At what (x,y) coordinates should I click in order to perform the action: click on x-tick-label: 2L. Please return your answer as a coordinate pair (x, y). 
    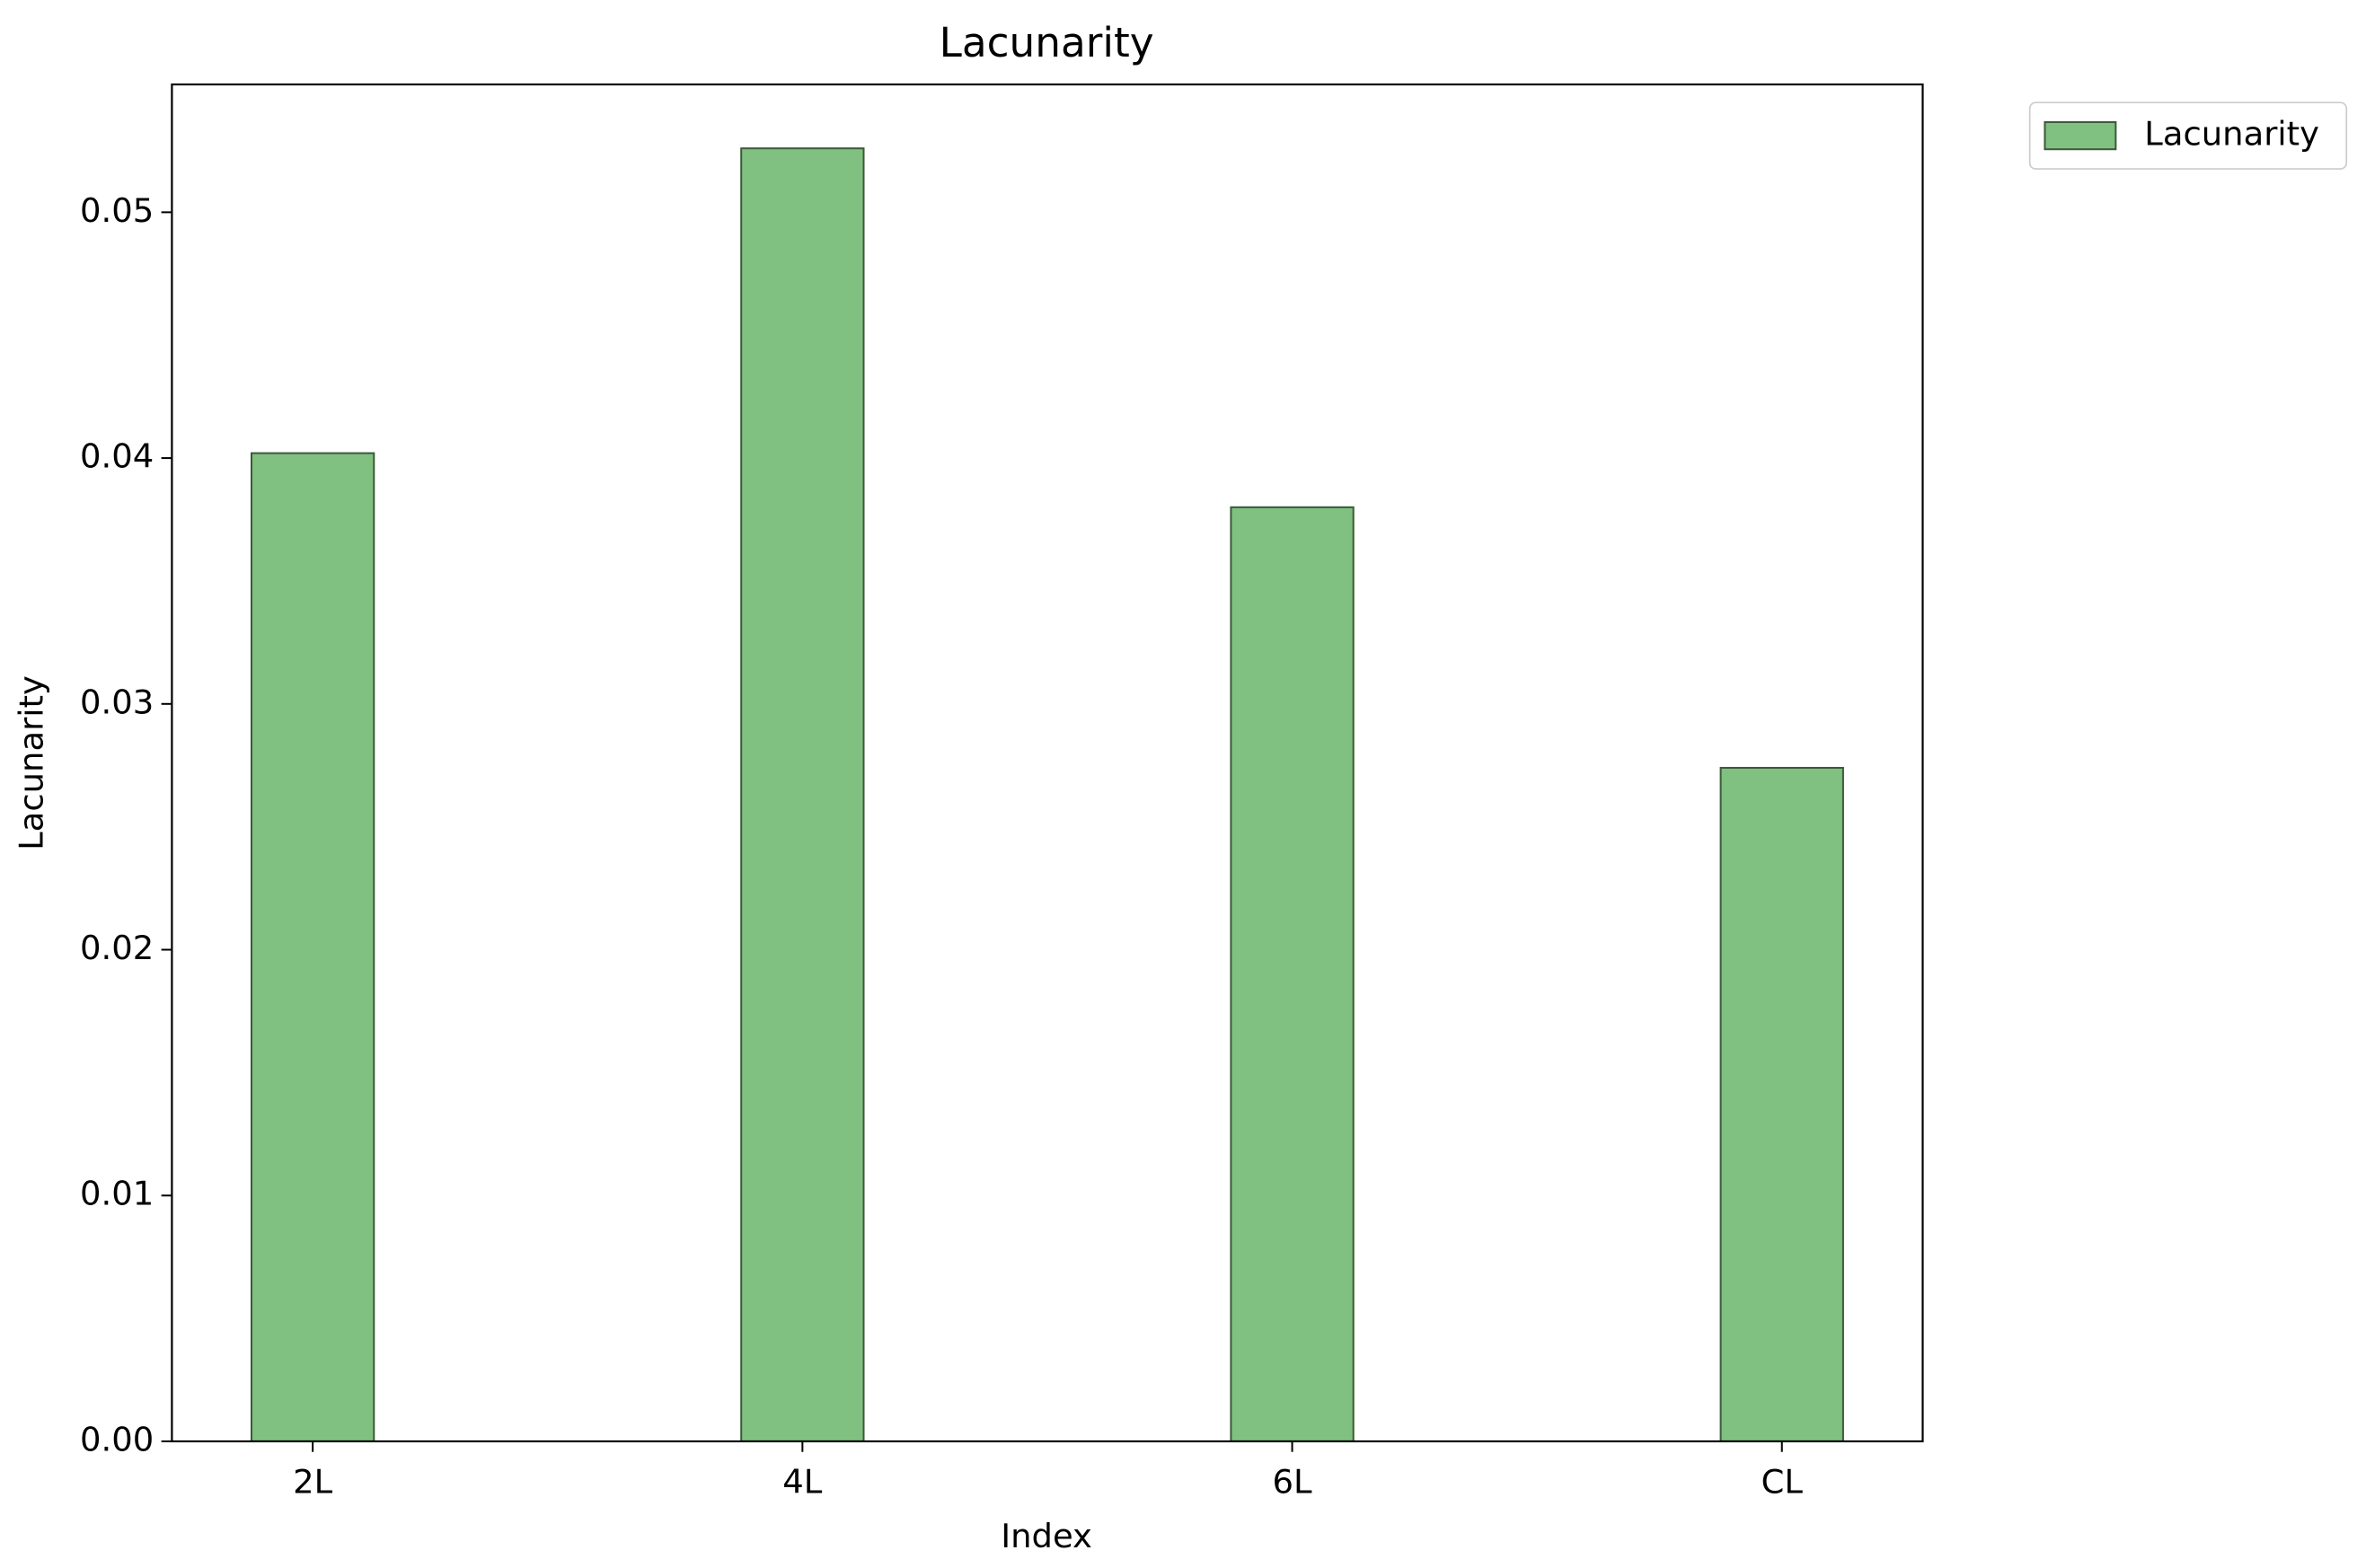
    Looking at the image, I should click on (312, 1481).